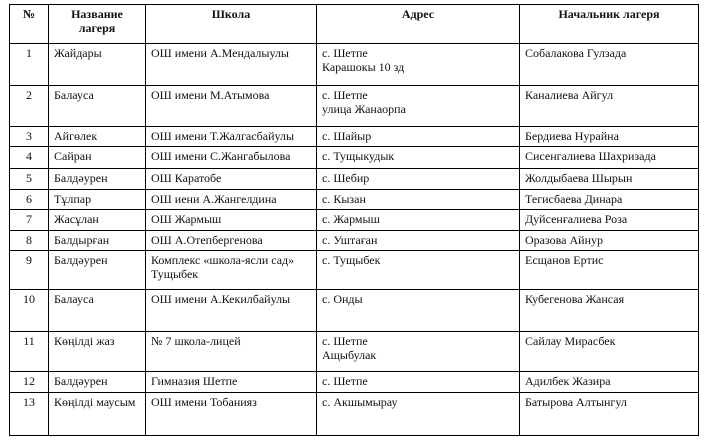 The height and width of the screenshot is (445, 705). Describe the element at coordinates (418, 64) in the screenshot. I see `cell-address: с. Шетпе Карашокы 10 зд` at that location.